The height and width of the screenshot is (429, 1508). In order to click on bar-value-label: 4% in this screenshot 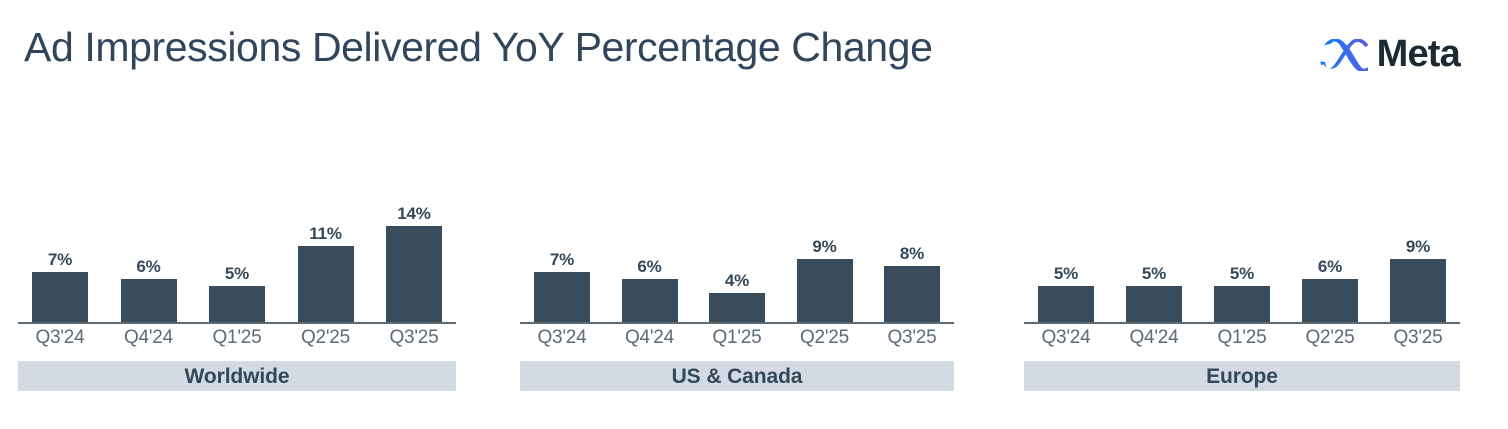, I will do `click(737, 280)`.